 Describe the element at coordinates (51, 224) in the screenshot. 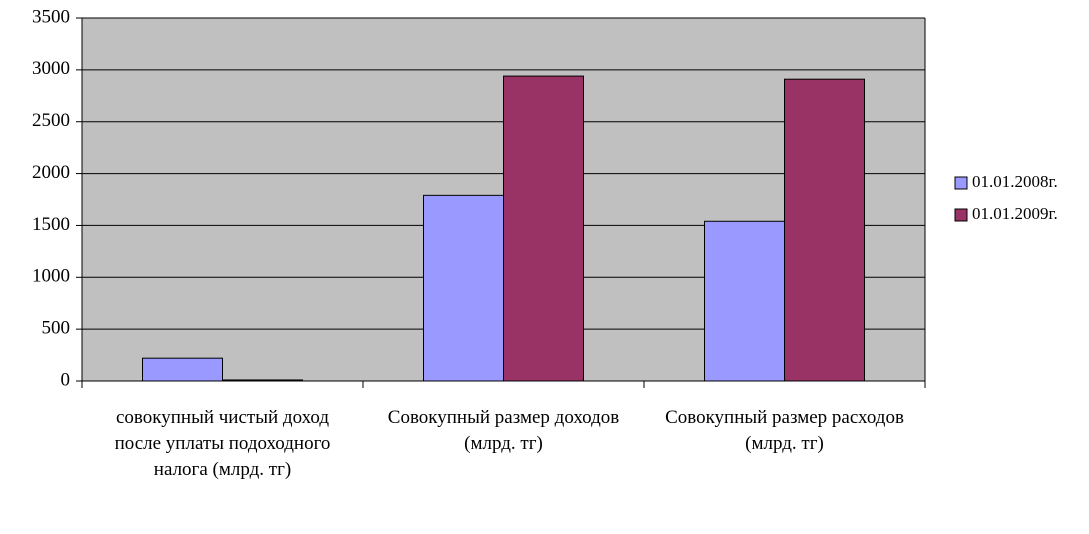

I see `y-tick-label: 1500` at that location.